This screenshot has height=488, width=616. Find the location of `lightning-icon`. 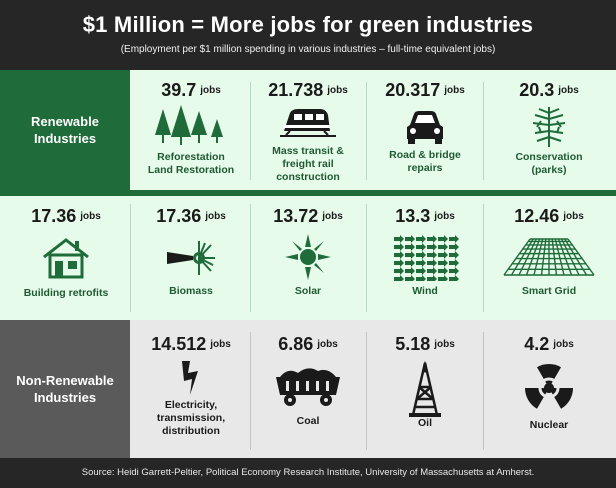

lightning-icon is located at coordinates (191, 378).